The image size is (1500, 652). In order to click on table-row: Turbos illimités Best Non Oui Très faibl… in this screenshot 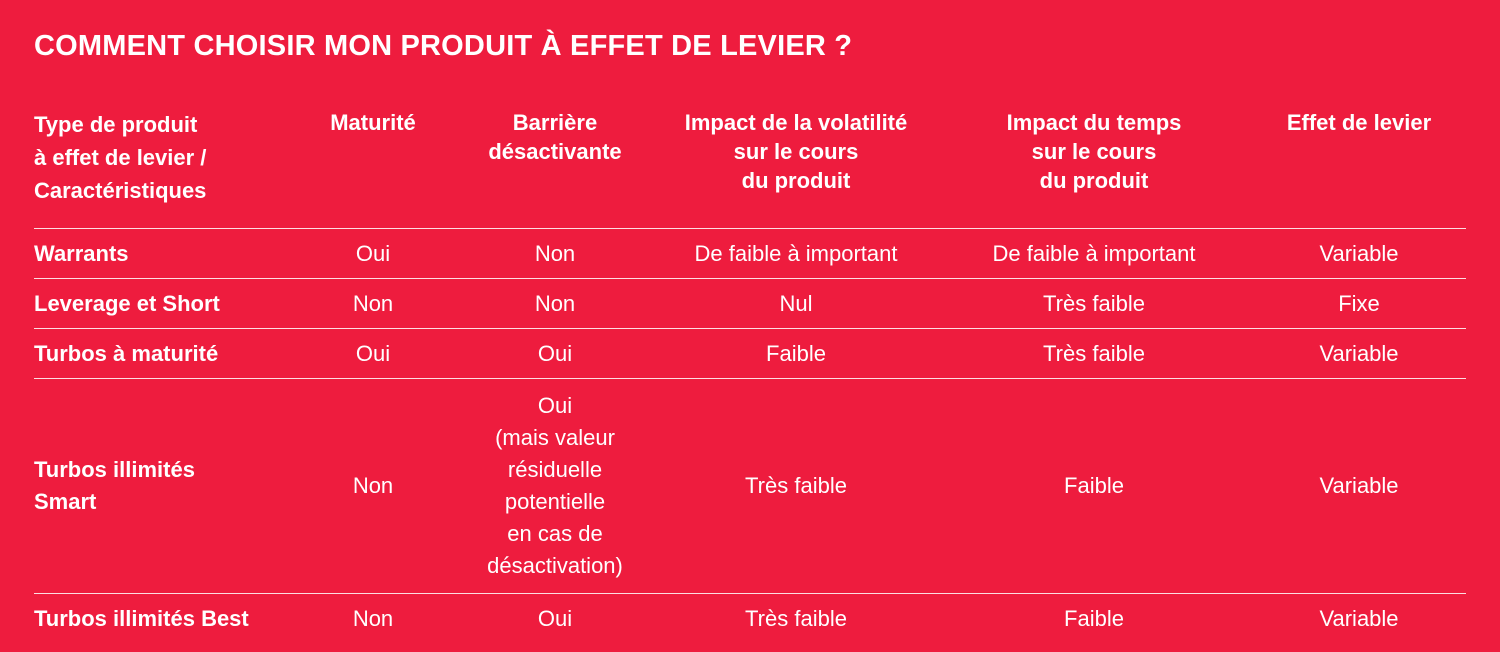, I will do `click(750, 618)`.